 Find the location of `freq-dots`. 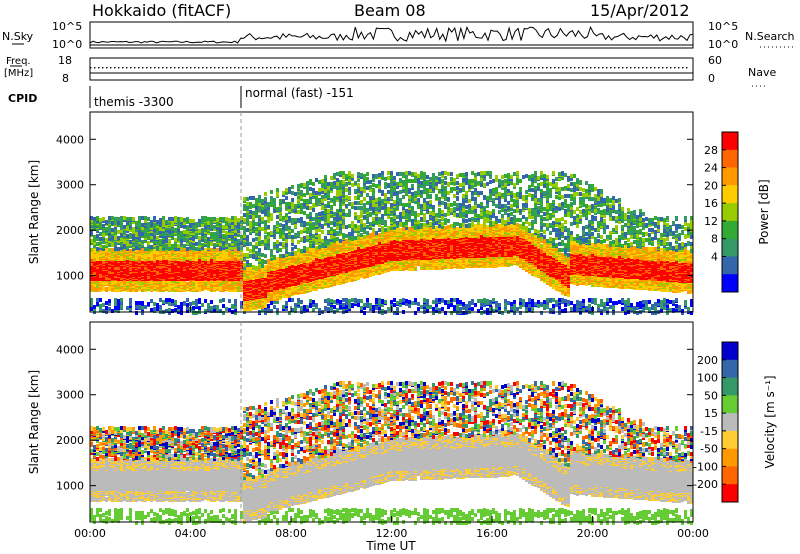

freq-dots is located at coordinates (388, 67).